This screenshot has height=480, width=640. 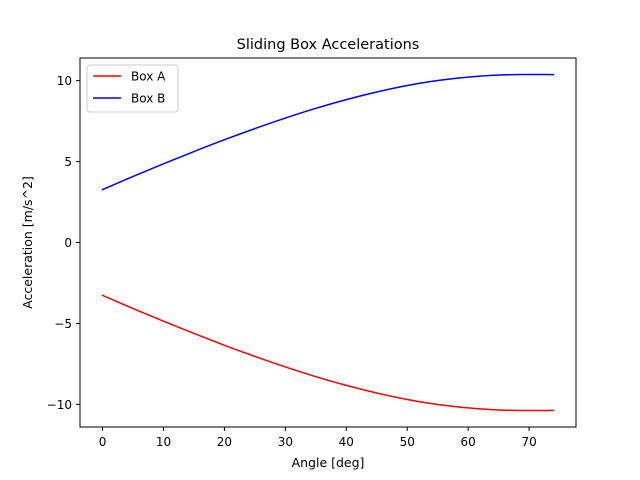 I want to click on x-tick-label: 40, so click(x=346, y=442).